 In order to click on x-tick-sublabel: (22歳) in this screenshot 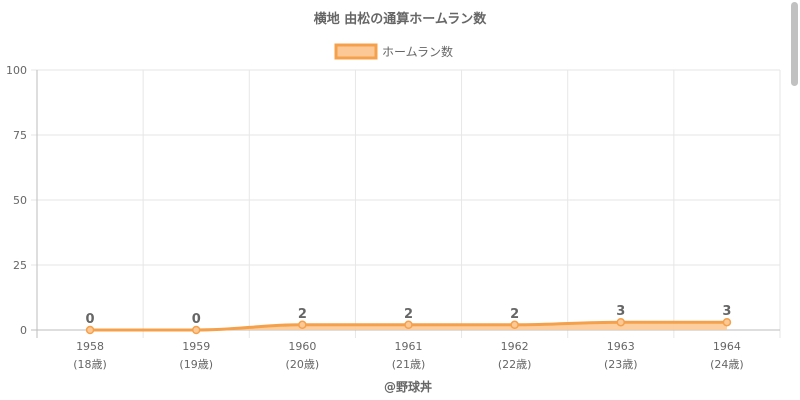, I will do `click(515, 364)`.